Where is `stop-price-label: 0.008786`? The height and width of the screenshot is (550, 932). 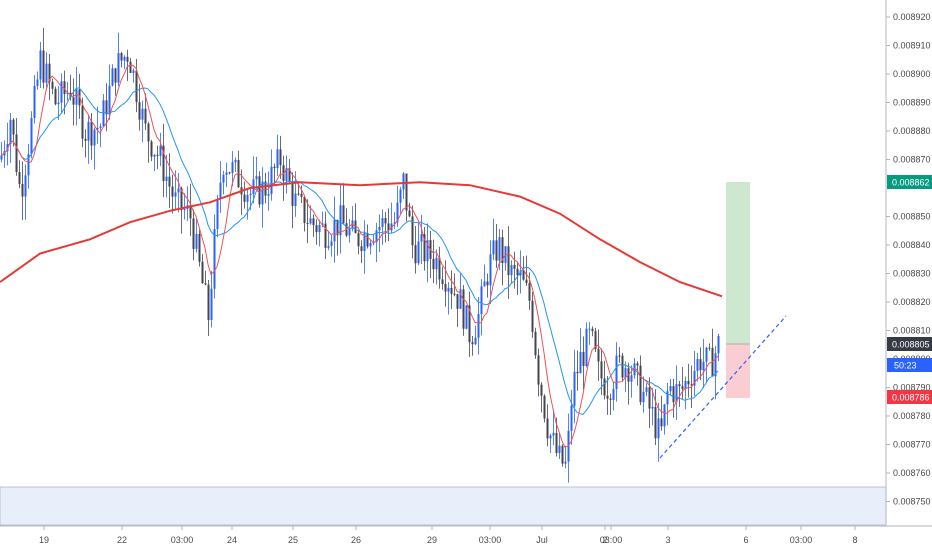 stop-price-label: 0.008786 is located at coordinates (909, 397).